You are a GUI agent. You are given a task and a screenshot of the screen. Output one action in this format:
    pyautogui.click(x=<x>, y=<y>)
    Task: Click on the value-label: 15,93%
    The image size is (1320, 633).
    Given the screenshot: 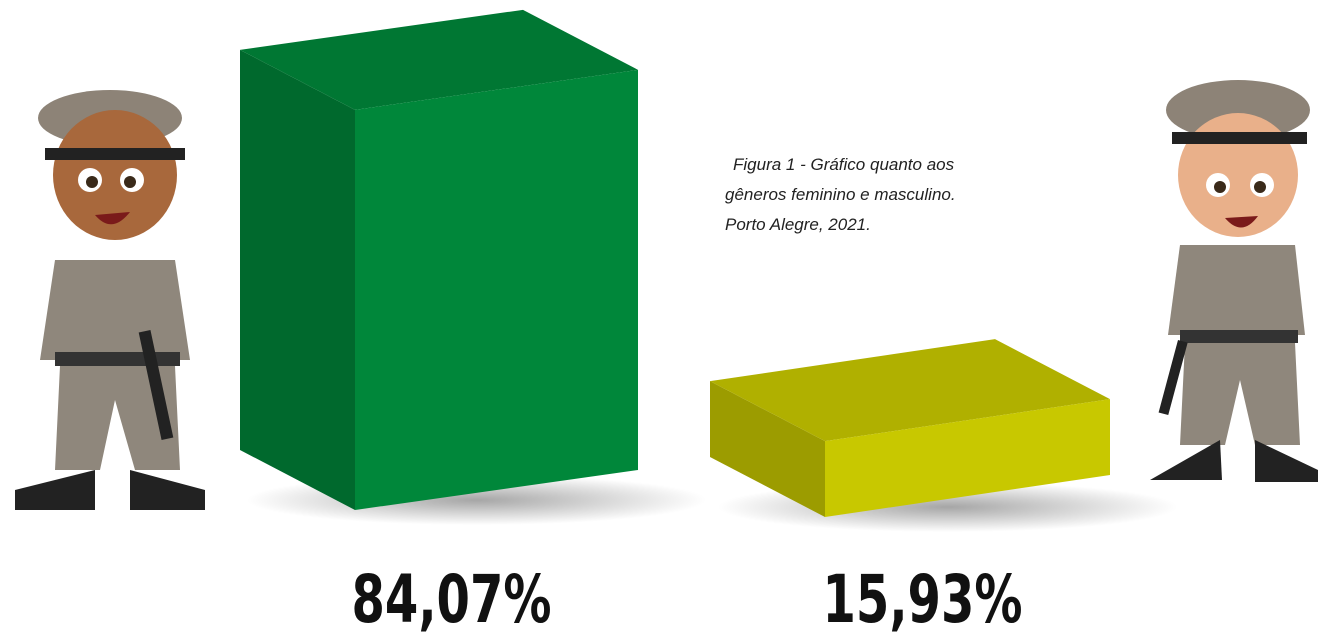 What is the action you would take?
    pyautogui.click(x=923, y=597)
    